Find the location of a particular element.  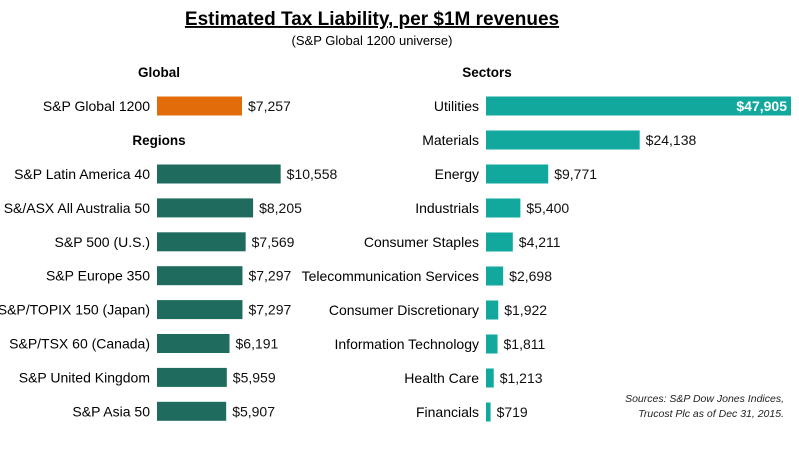

regions-value-label: $10,558 is located at coordinates (312, 174).